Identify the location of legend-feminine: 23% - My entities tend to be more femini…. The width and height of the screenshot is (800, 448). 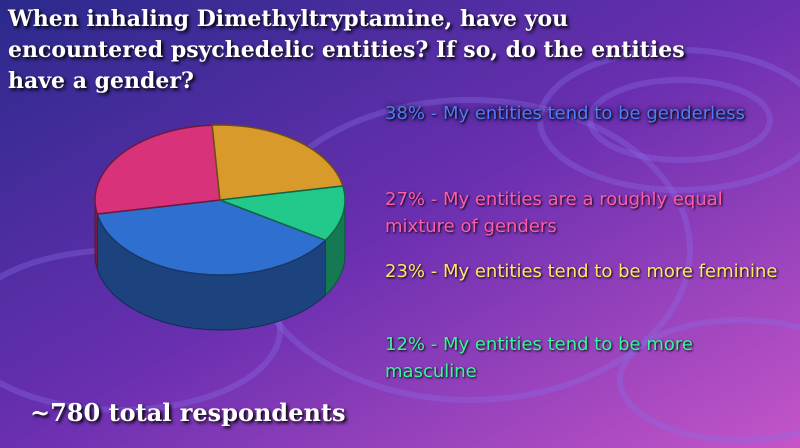
(585, 271).